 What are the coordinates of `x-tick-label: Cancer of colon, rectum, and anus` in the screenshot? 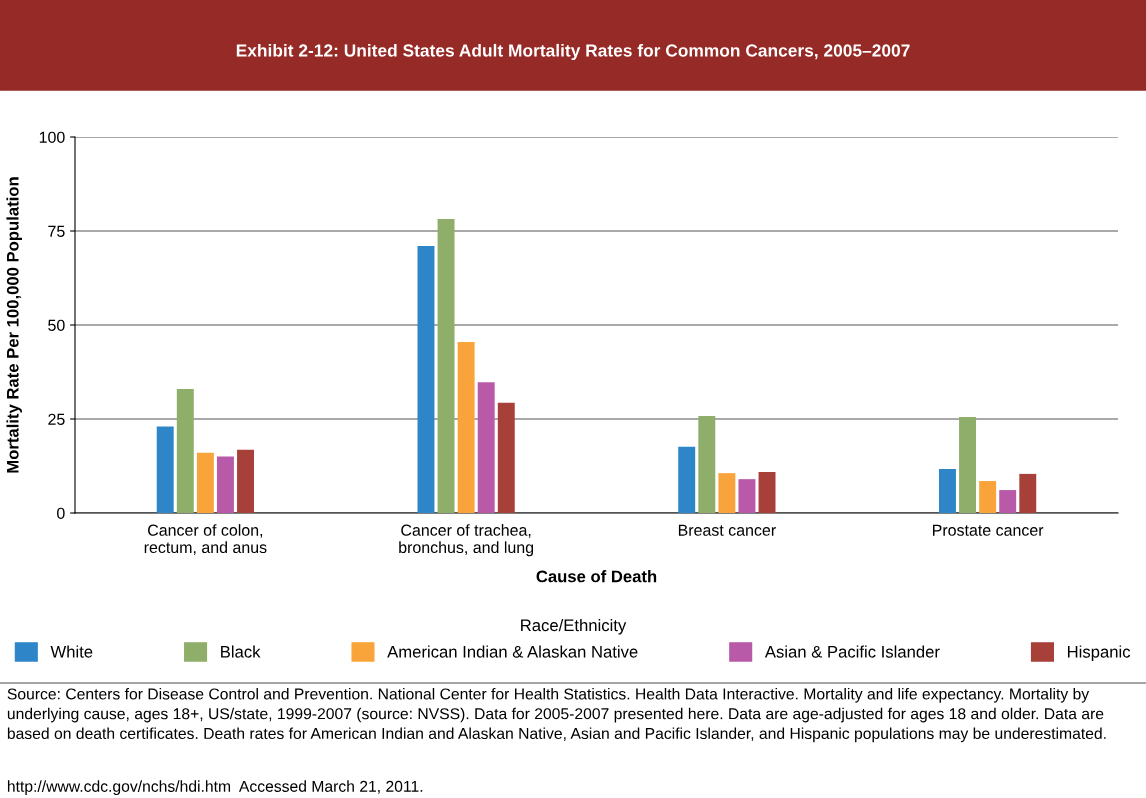 It's located at (205, 539).